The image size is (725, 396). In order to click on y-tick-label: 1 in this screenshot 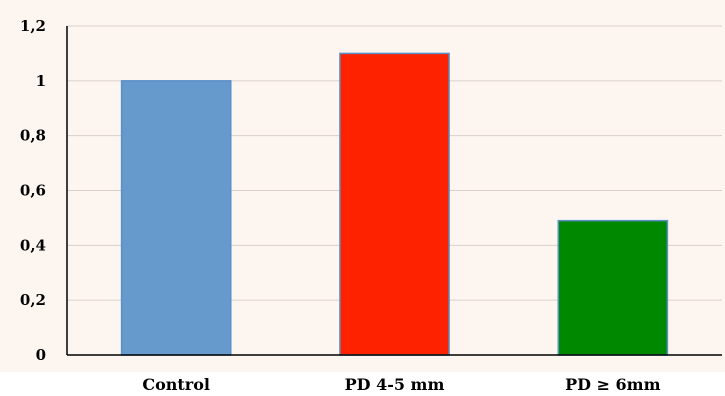, I will do `click(41, 81)`.